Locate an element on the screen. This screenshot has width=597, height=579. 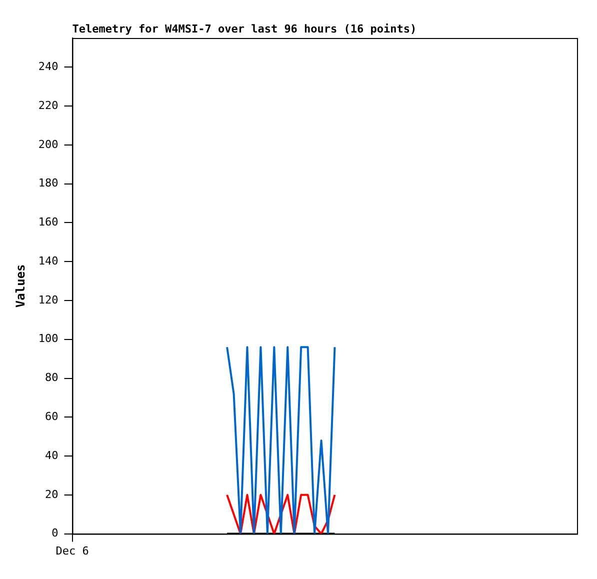
y-tick-label: 120 is located at coordinates (48, 299).